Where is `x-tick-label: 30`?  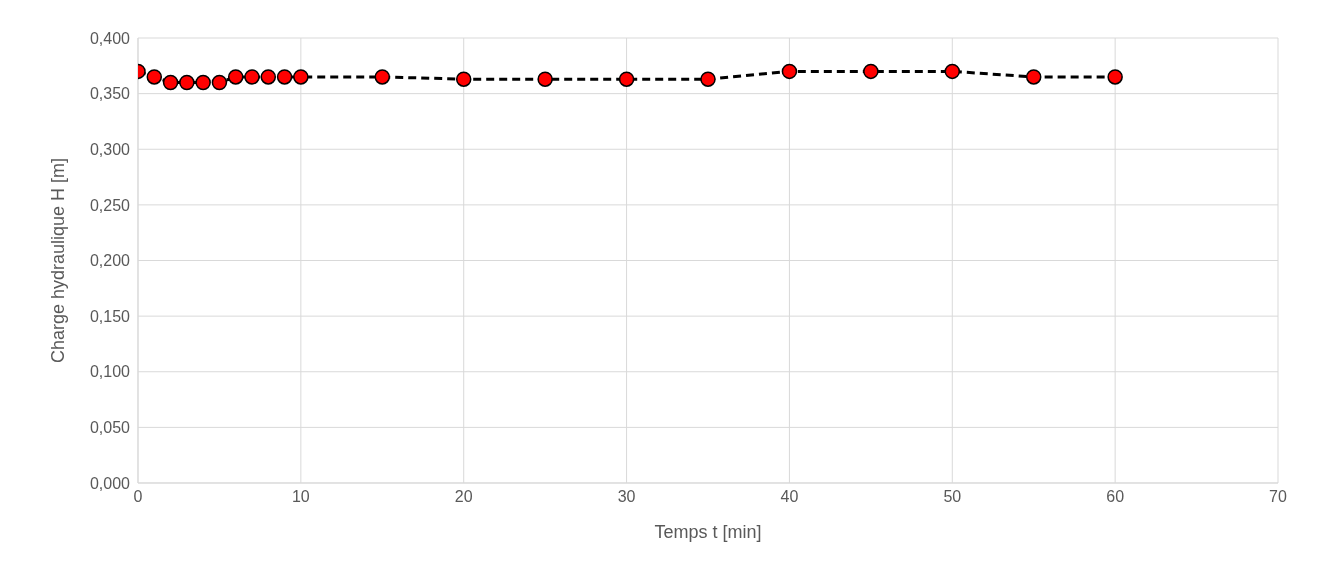 x-tick-label: 30 is located at coordinates (626, 497).